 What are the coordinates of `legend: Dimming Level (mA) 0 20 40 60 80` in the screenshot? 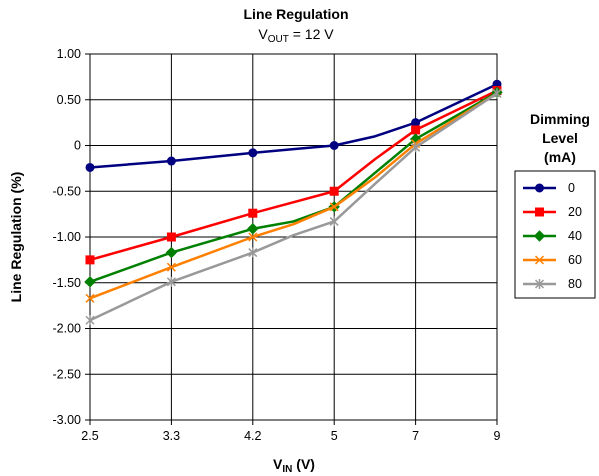 It's located at (555, 205).